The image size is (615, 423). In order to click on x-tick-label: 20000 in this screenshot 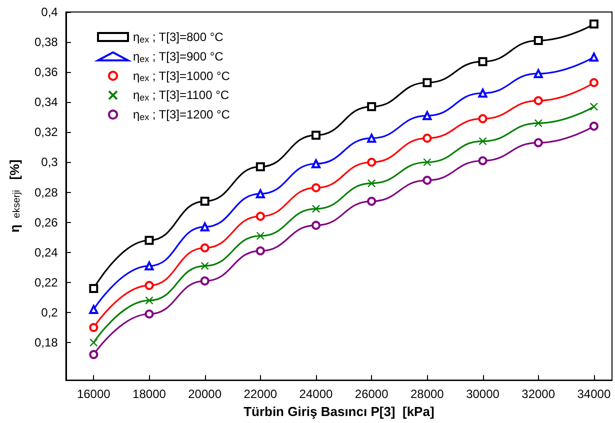, I will do `click(205, 394)`.